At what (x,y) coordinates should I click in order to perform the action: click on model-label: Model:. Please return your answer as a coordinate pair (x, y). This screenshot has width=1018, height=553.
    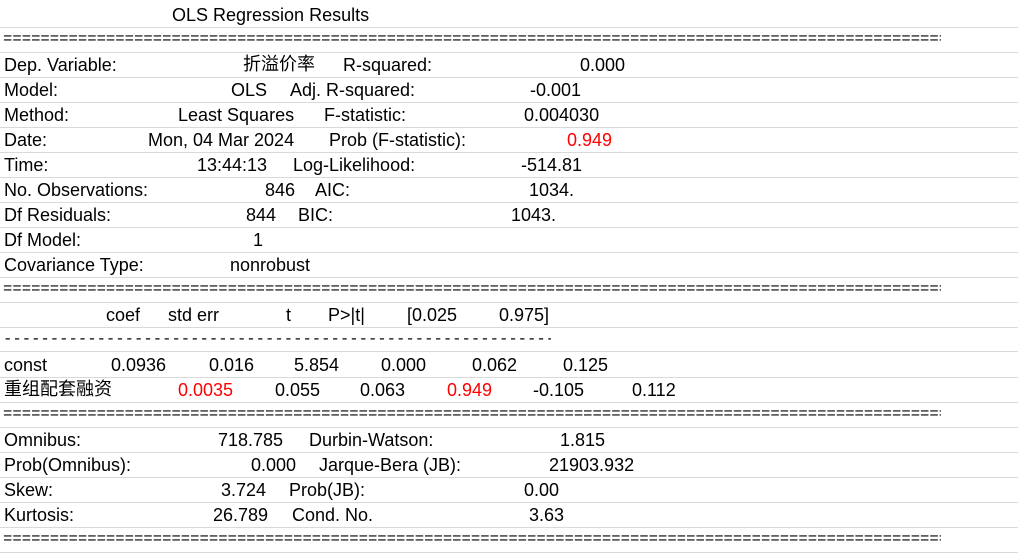
    Looking at the image, I should click on (31, 90).